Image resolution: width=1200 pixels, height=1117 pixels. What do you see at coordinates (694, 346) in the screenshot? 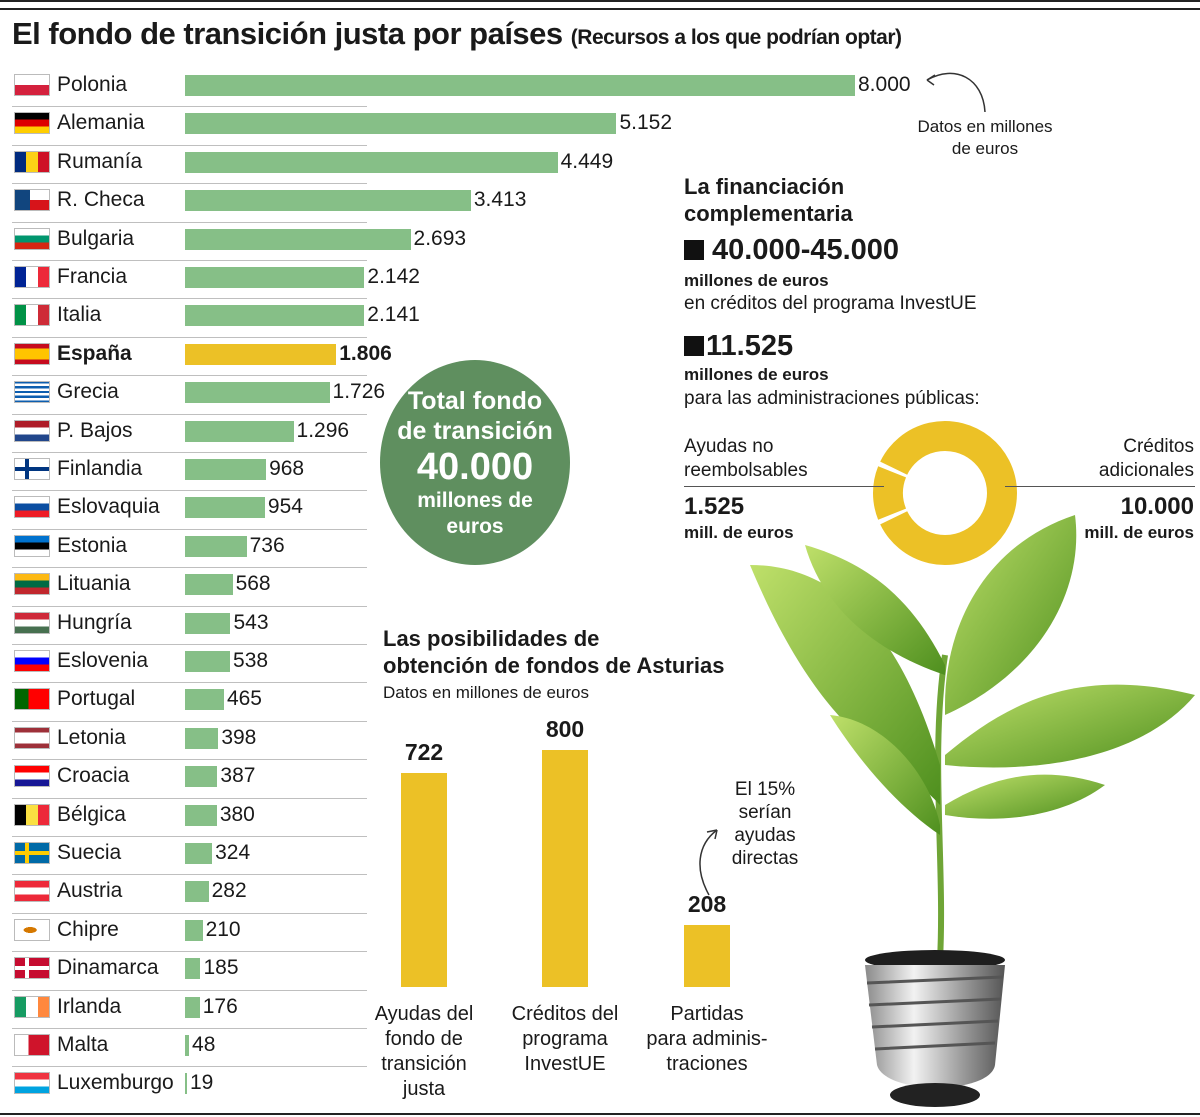
I see `square-bullet-icon` at bounding box center [694, 346].